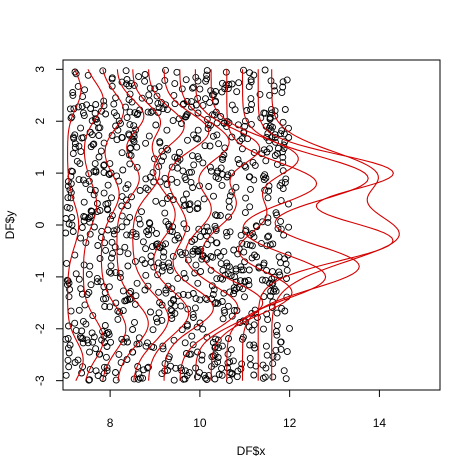  What do you see at coordinates (40, 121) in the screenshot?
I see `y-tick-label: 2` at bounding box center [40, 121].